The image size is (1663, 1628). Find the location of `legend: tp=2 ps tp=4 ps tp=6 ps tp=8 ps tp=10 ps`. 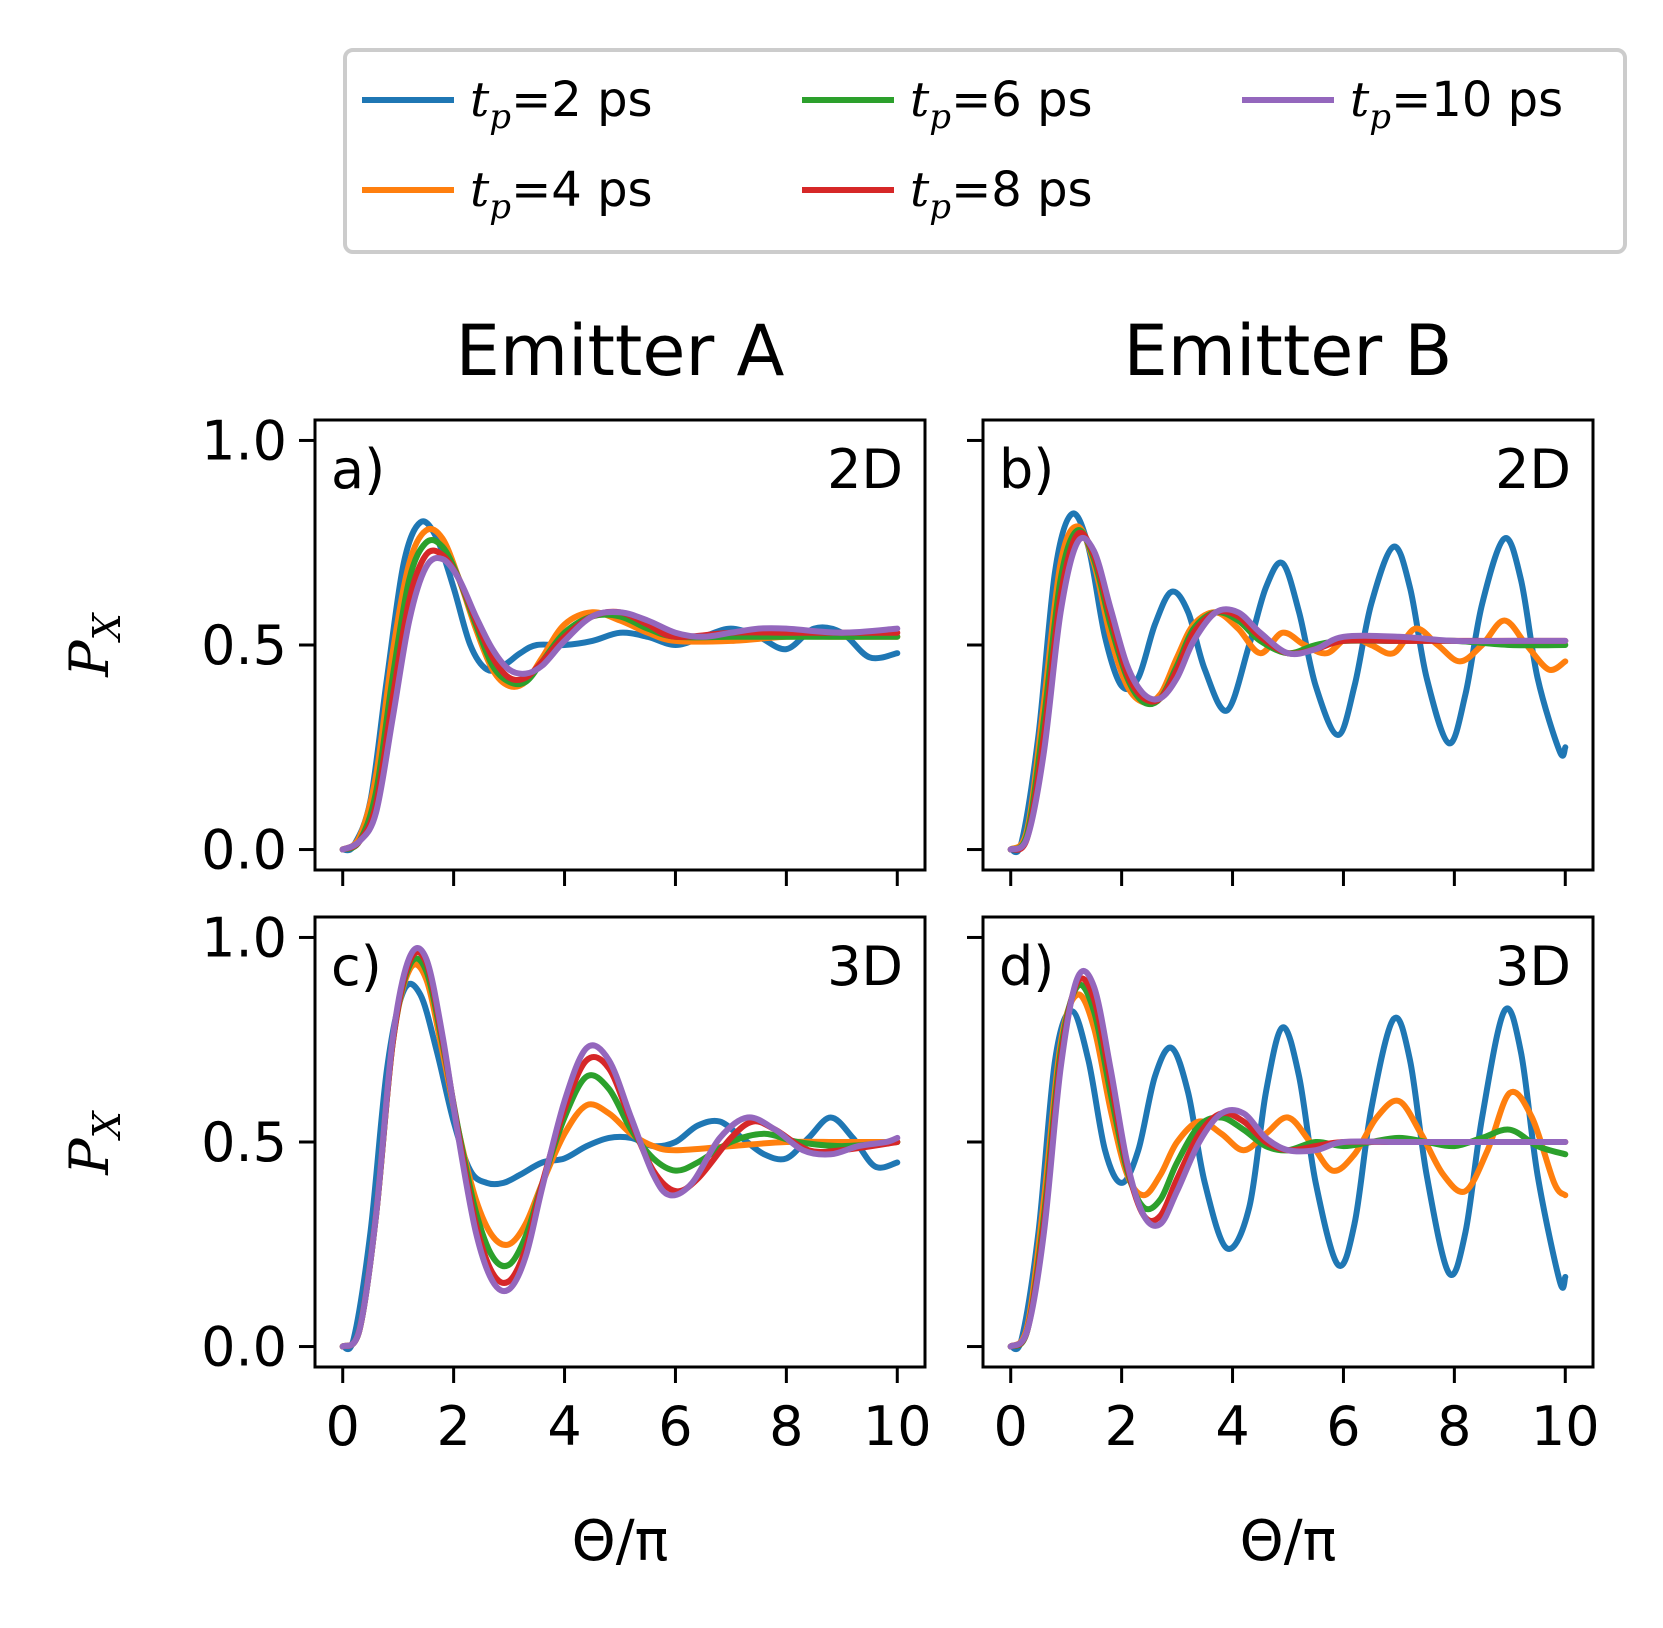

legend: tp=2 ps tp=4 ps tp=6 ps tp=8 ps tp=10 ps is located at coordinates (985, 151).